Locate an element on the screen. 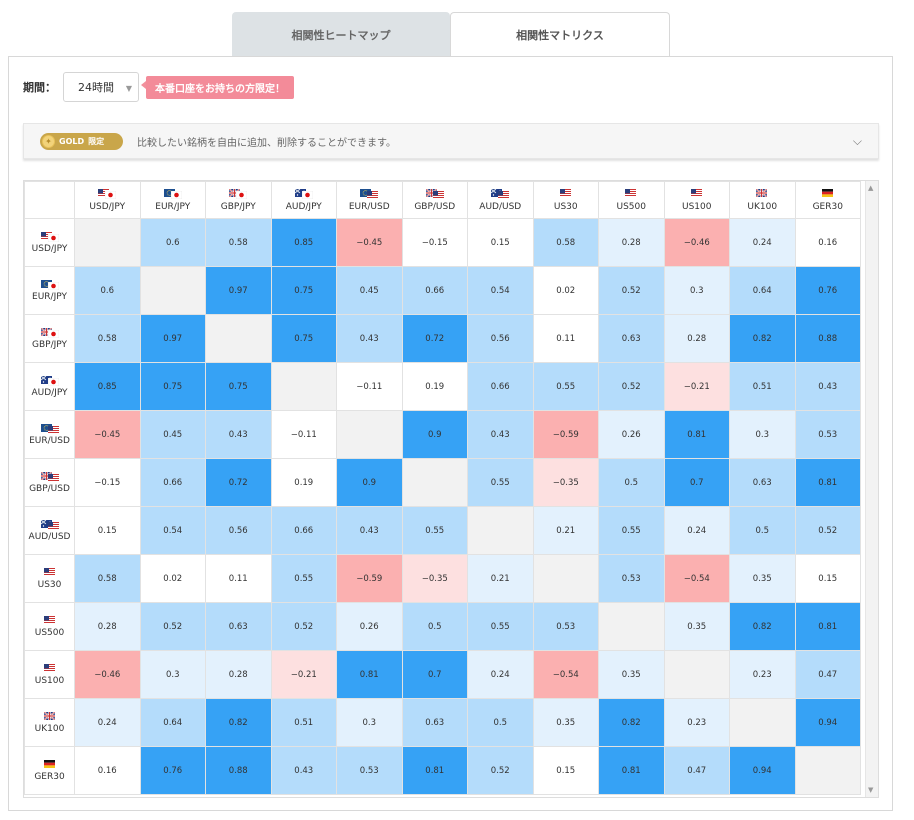 Image resolution: width=914 pixels, height=820 pixels. tab-matrix: 相関性マトリクス is located at coordinates (560, 34).